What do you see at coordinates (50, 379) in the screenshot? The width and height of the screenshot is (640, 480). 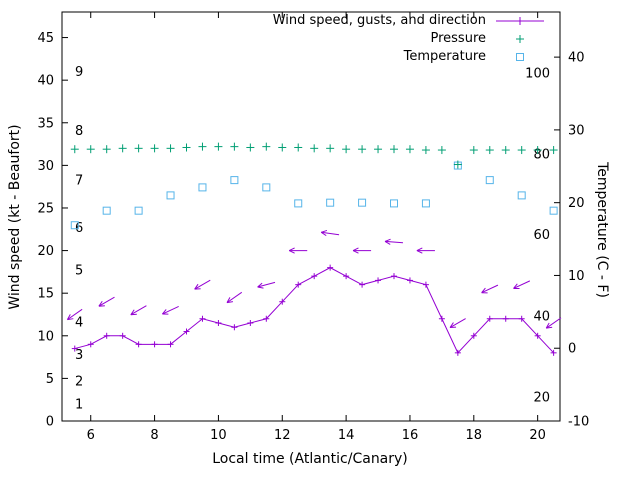 I see `y-left-tick-label: 5` at bounding box center [50, 379].